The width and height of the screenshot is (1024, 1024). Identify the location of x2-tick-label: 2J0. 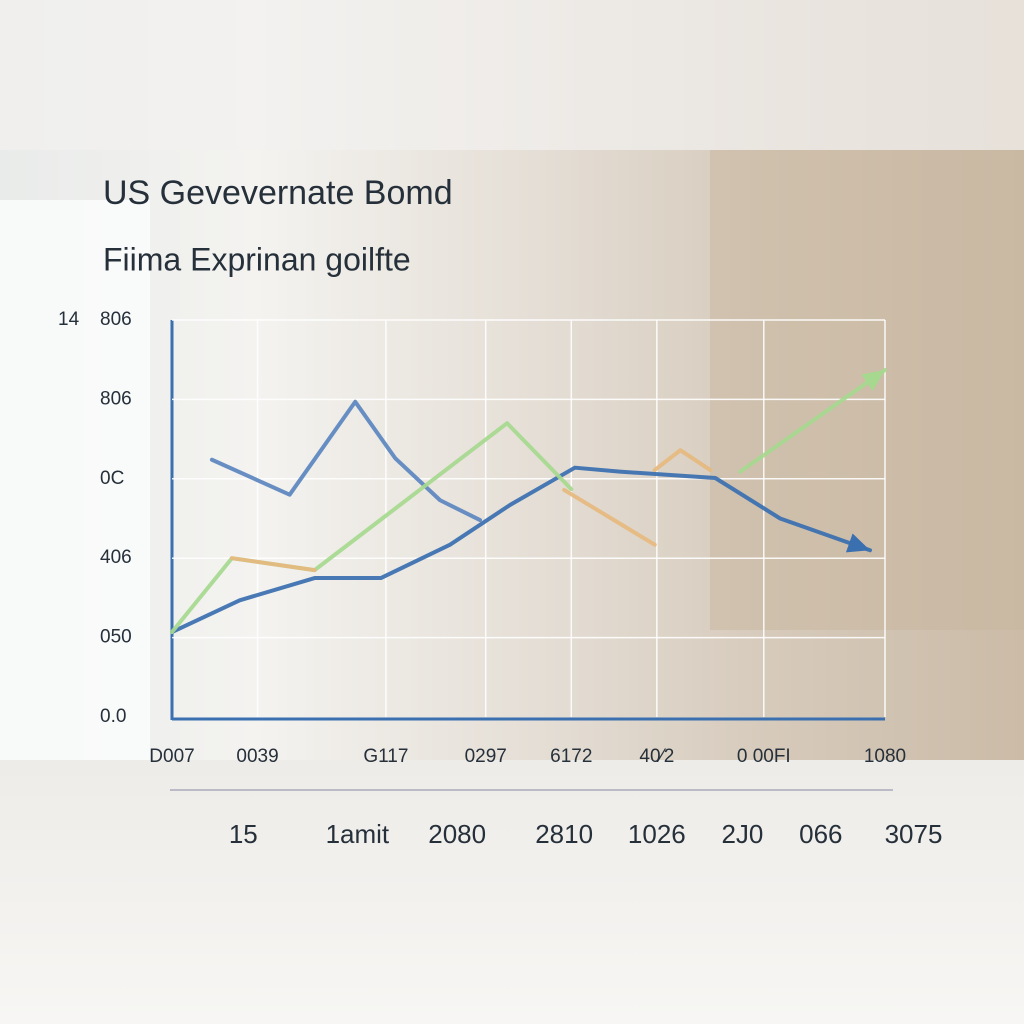
(742, 834).